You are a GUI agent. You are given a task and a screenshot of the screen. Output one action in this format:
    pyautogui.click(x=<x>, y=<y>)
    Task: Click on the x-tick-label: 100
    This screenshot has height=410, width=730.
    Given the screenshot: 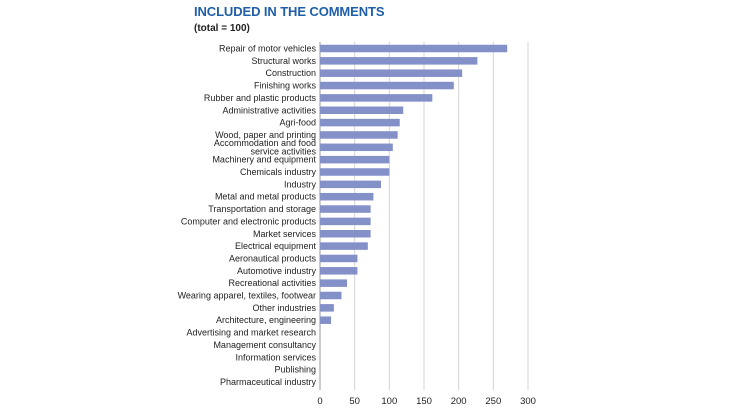 What is the action you would take?
    pyautogui.click(x=389, y=401)
    